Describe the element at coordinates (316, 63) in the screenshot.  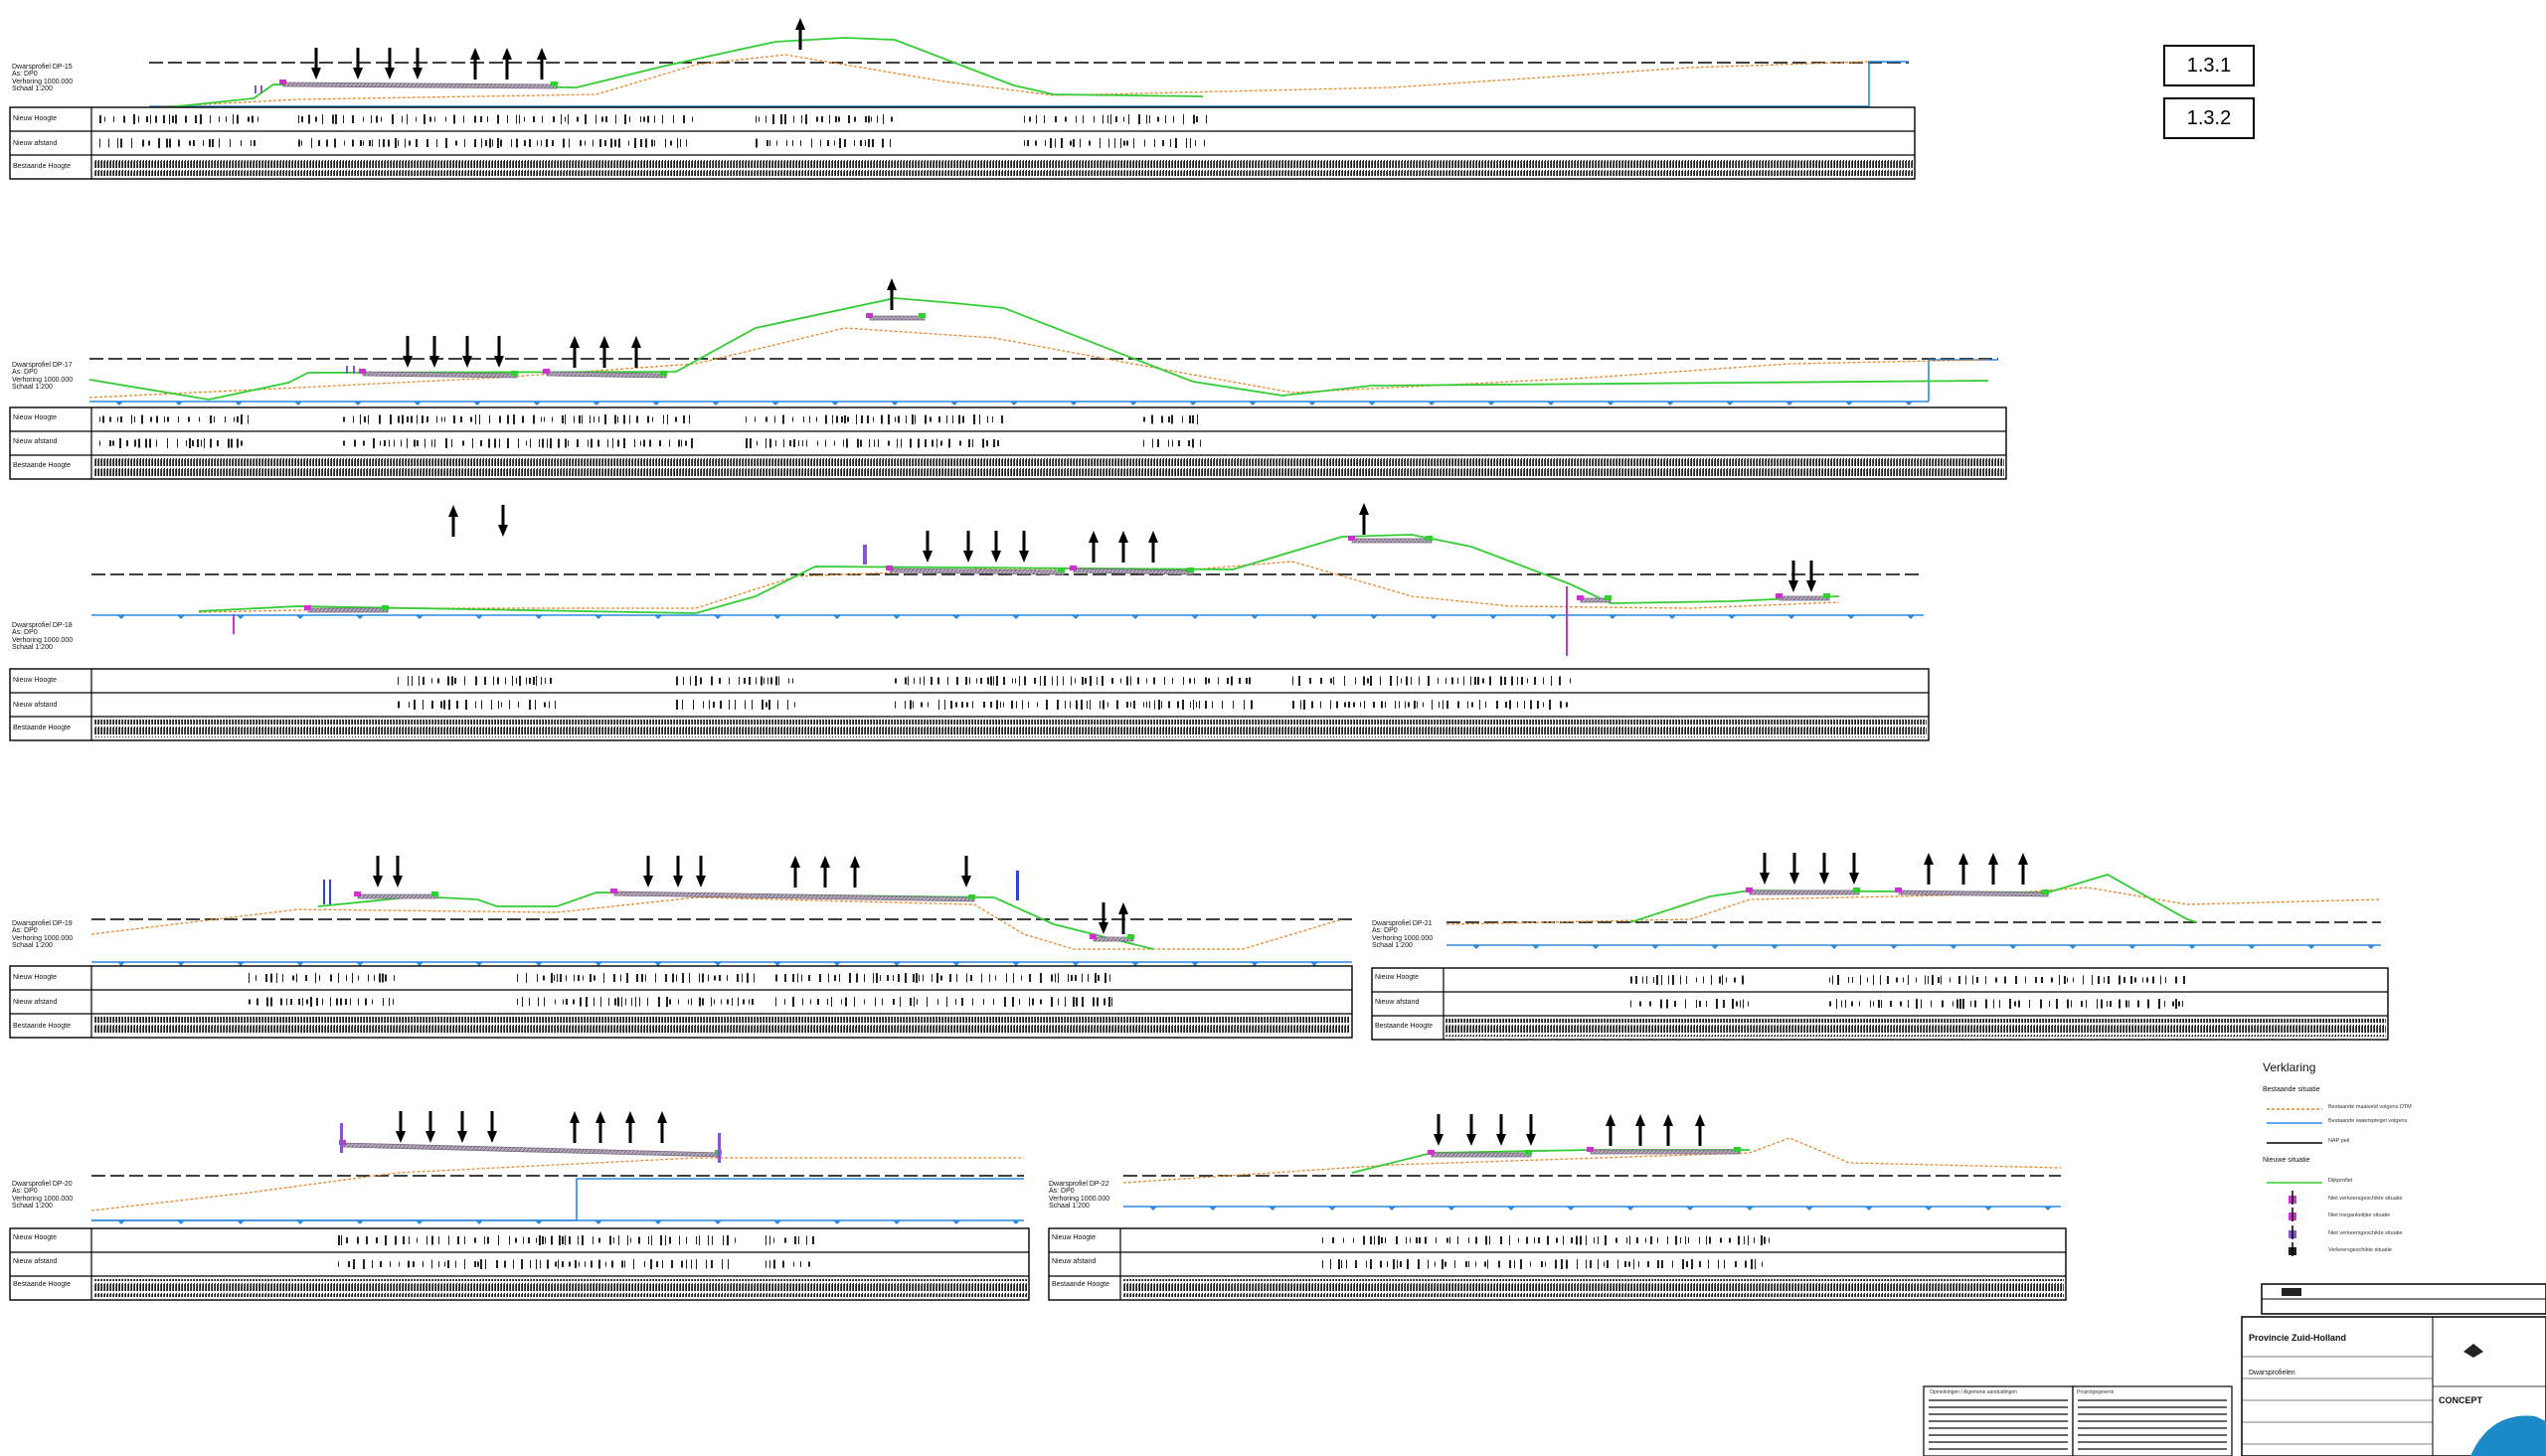
I see `arrow-down-icon` at that location.